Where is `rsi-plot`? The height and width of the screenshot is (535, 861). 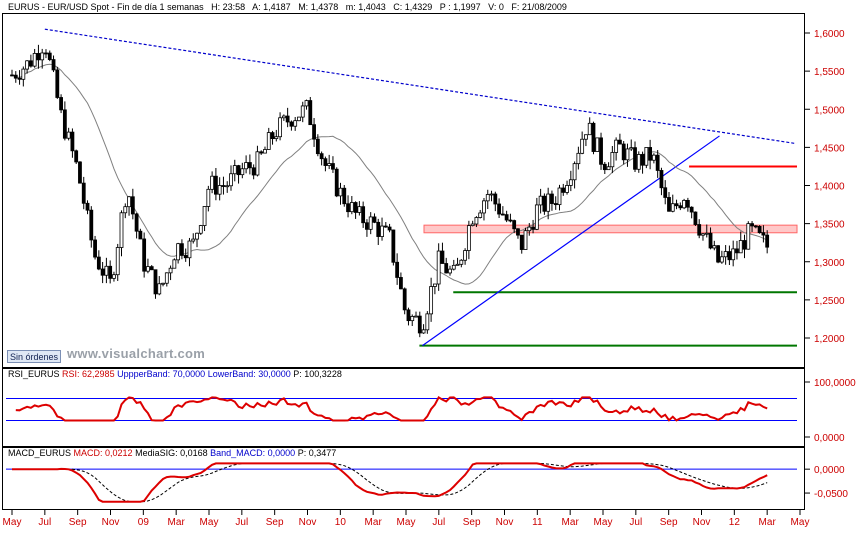 rsi-plot is located at coordinates (401, 409).